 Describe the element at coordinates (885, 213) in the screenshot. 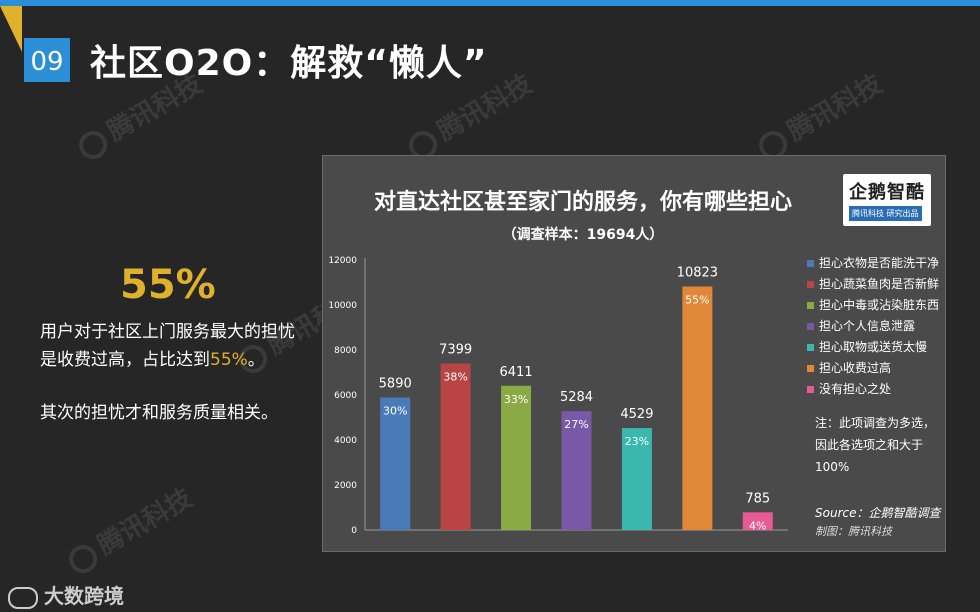

I see `logo-subtitle: 腾讯科技 研究出品` at that location.